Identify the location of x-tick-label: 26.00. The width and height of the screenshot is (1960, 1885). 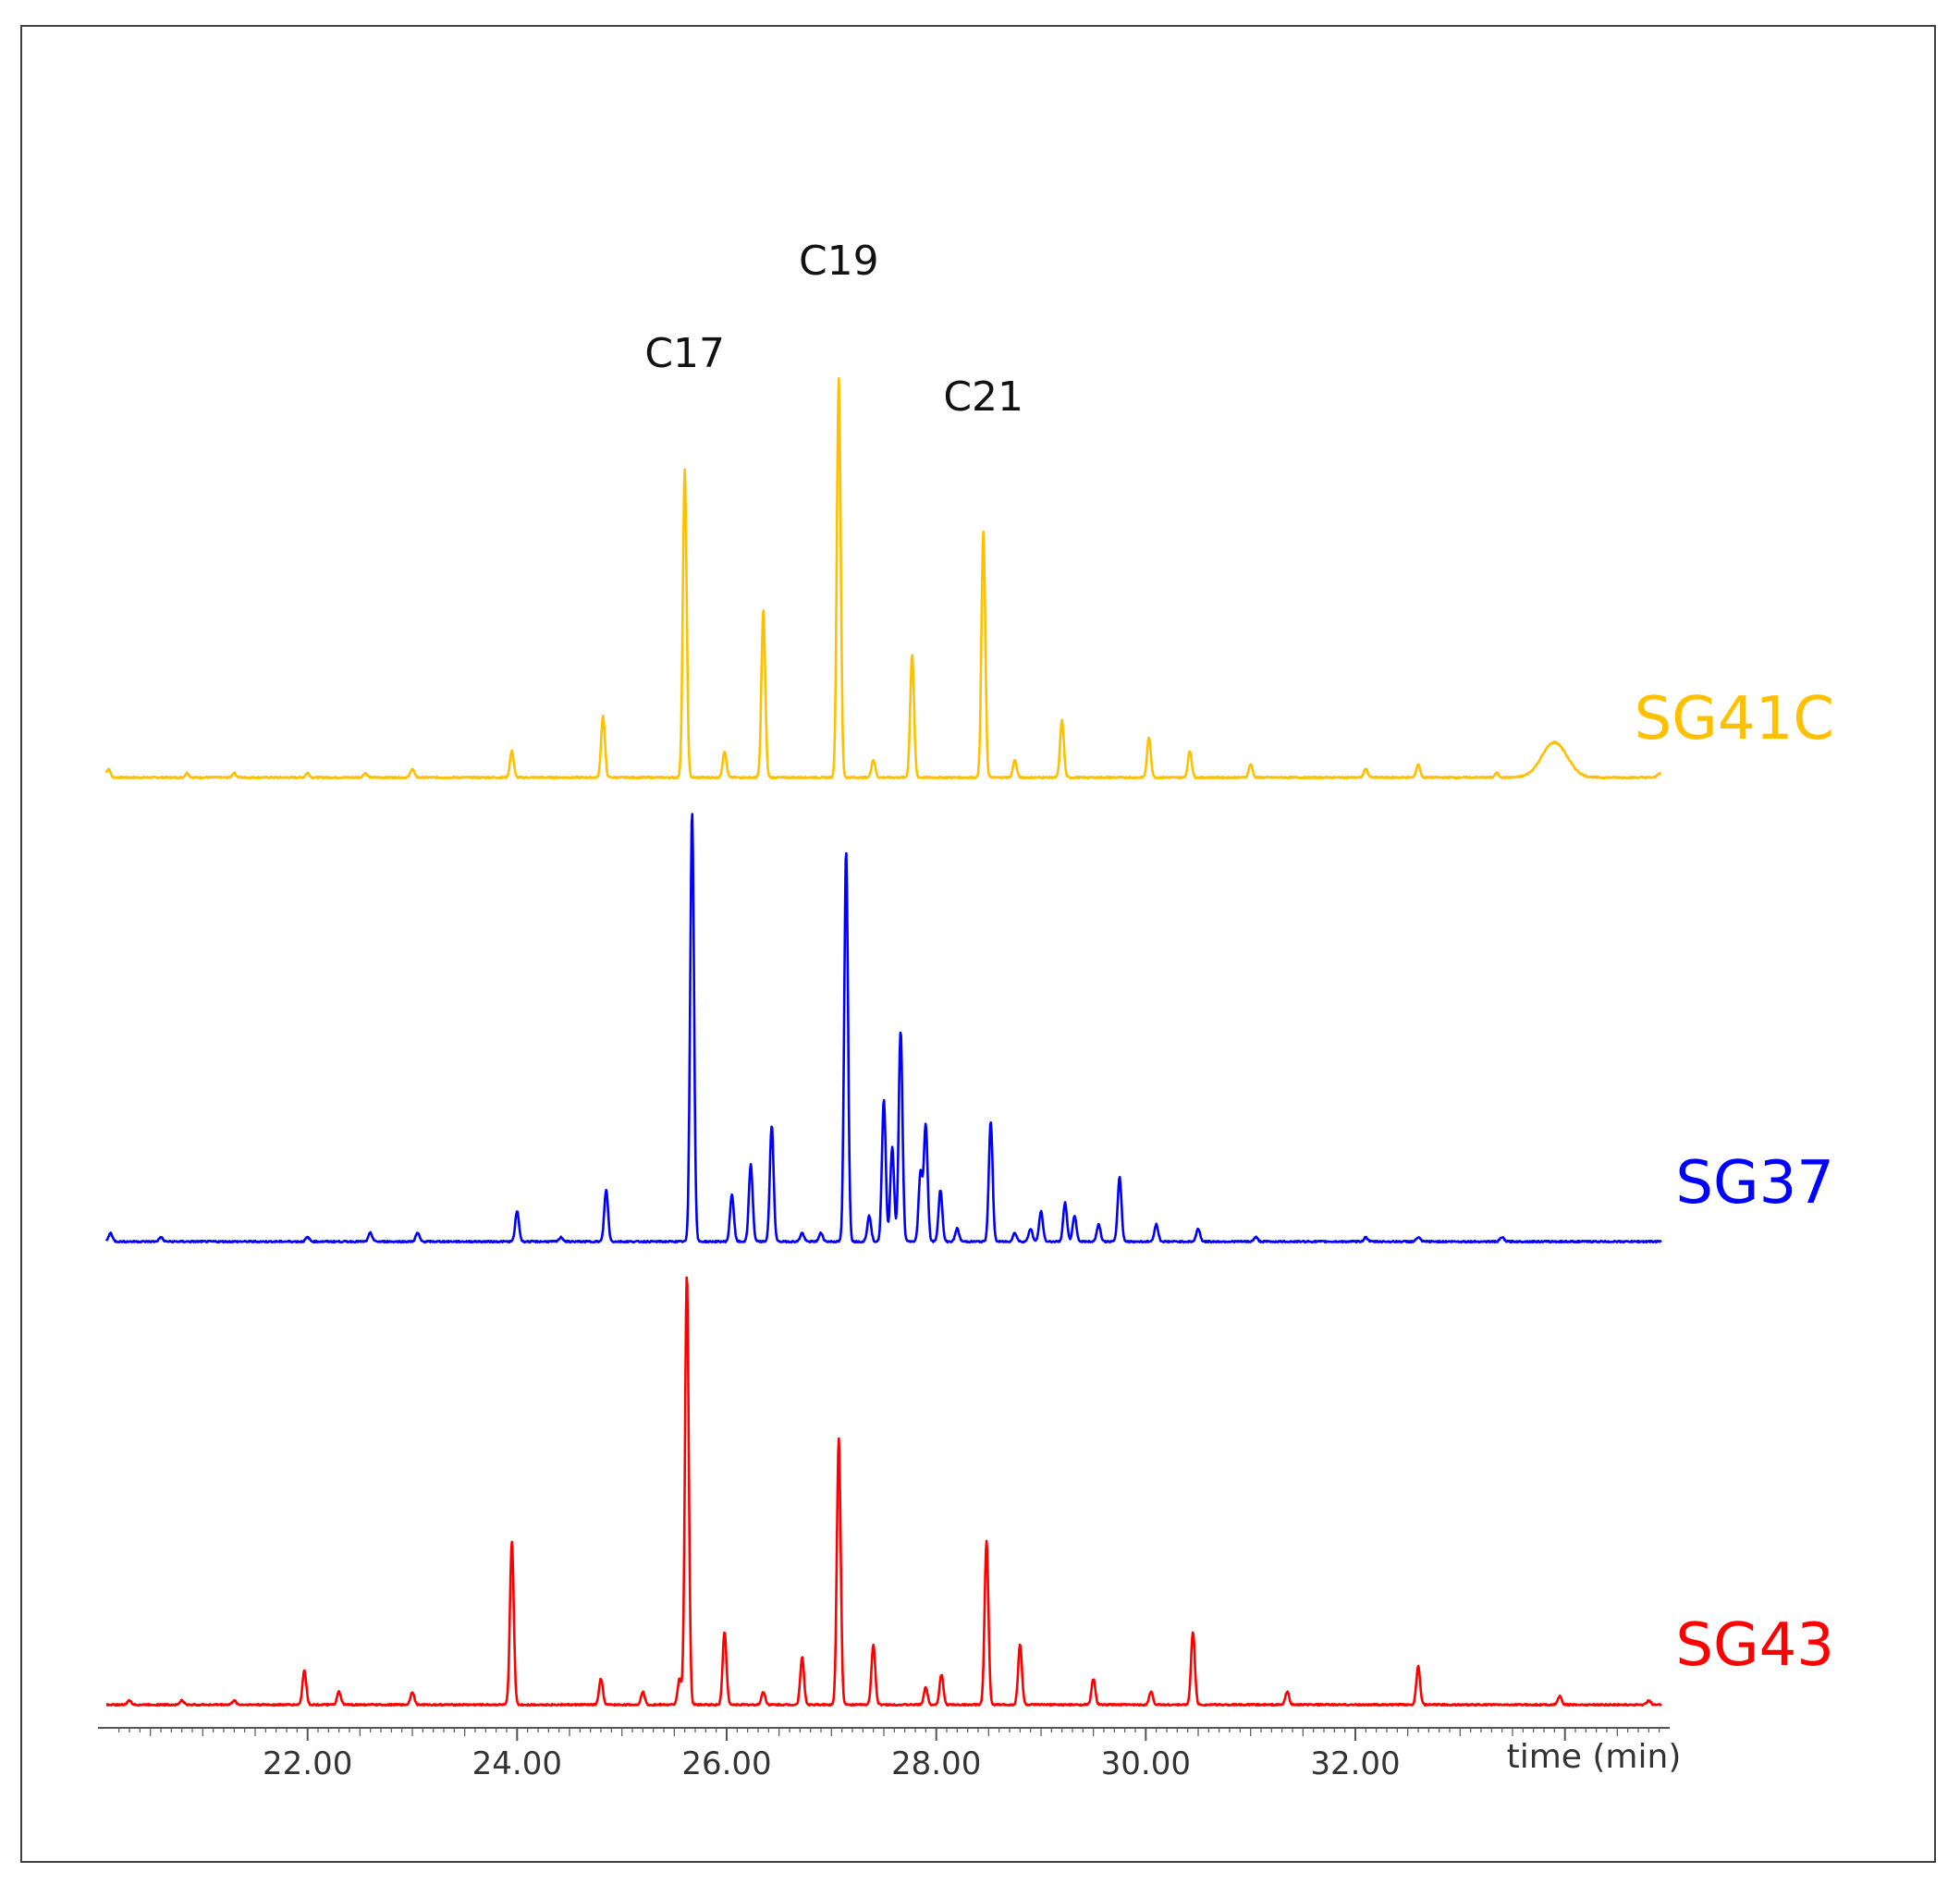
(726, 1763).